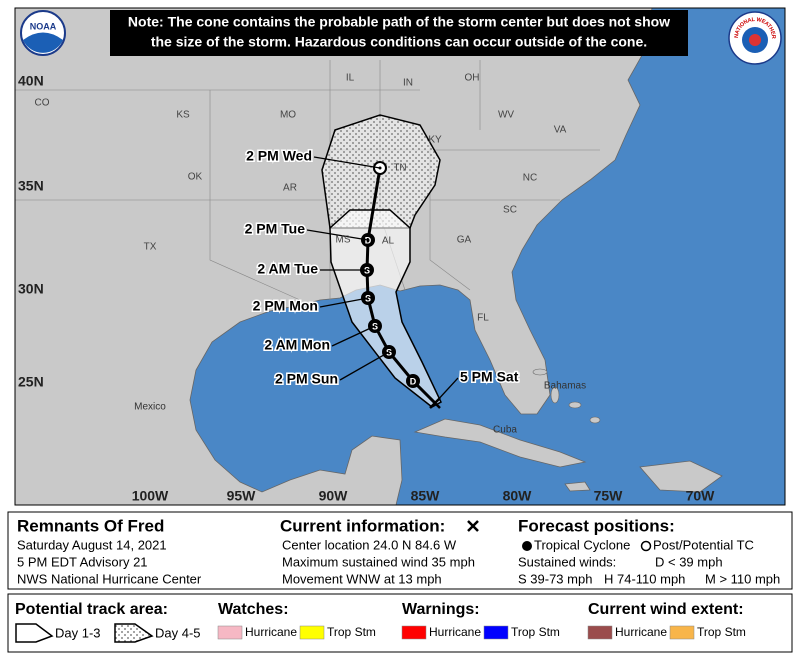 The image size is (800, 656). I want to click on lon-label: 90W, so click(334, 496).